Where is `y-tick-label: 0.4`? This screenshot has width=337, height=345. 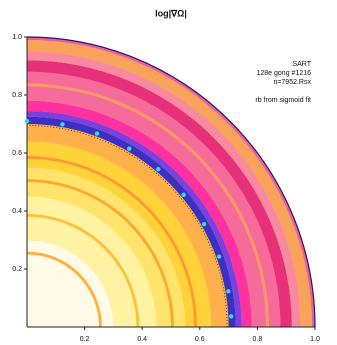 y-tick-label: 0.4 is located at coordinates (17, 211).